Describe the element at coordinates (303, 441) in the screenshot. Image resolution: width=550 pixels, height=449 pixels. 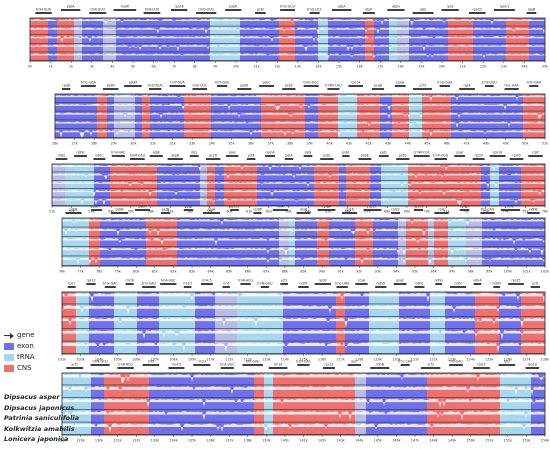
I see `axis-tick-label: 141k` at that location.